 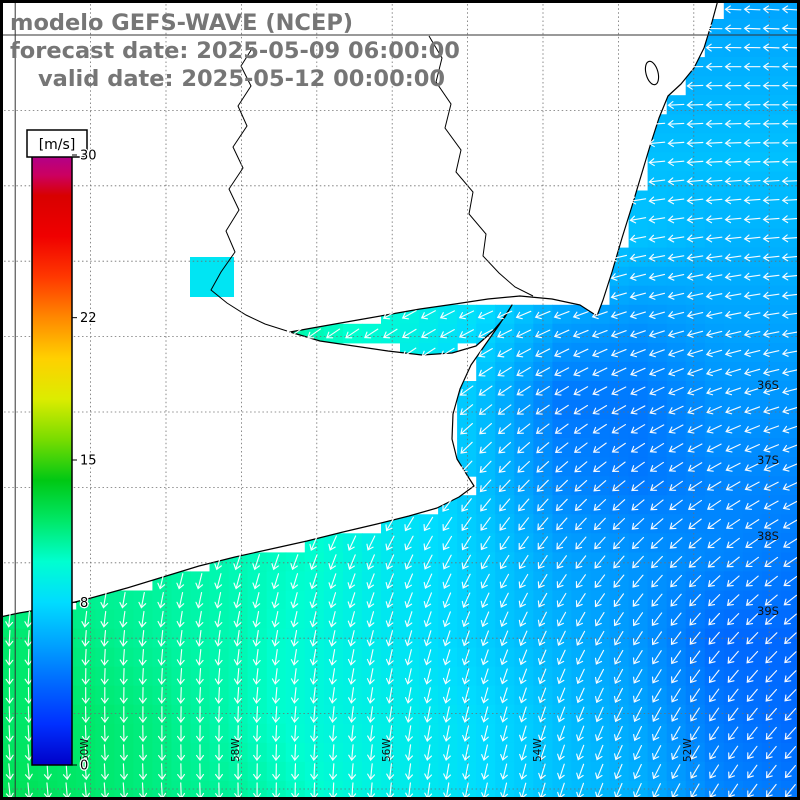 I want to click on colorbar-gradient-bar, so click(x=52, y=460).